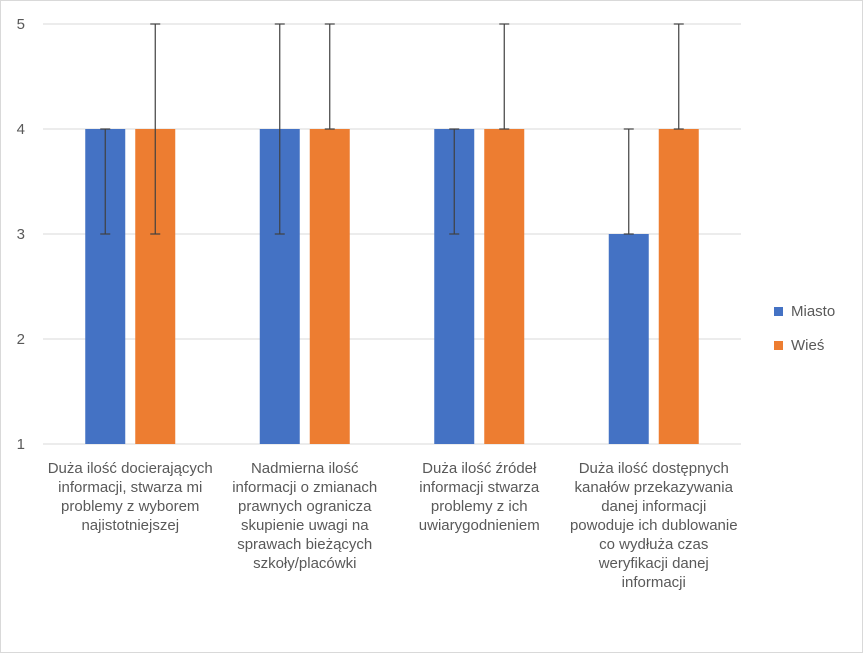 This screenshot has width=863, height=653. What do you see at coordinates (808, 345) in the screenshot?
I see `legend-label: Wieś` at bounding box center [808, 345].